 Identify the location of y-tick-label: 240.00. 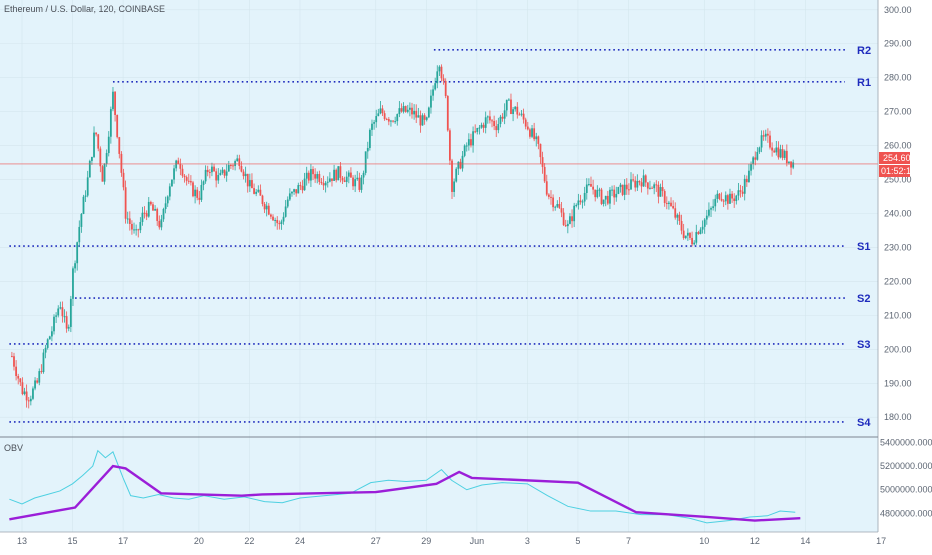
(898, 214).